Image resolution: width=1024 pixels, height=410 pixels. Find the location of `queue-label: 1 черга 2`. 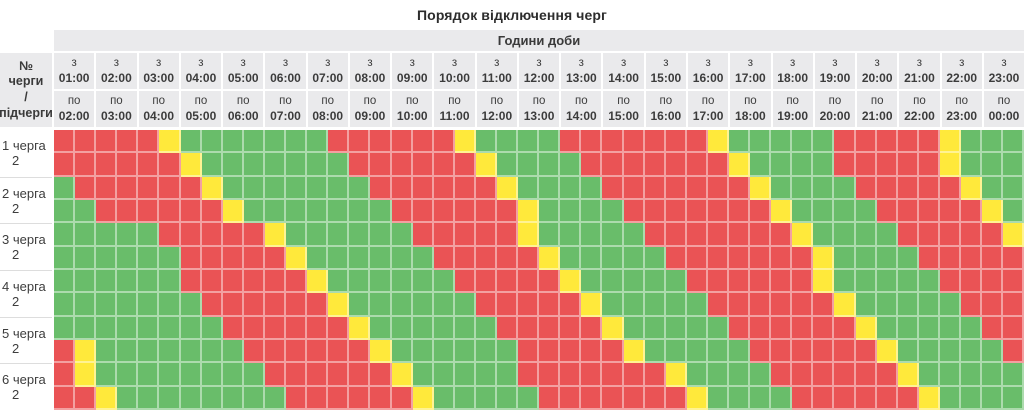

queue-label: 1 черга 2 is located at coordinates (26, 153).